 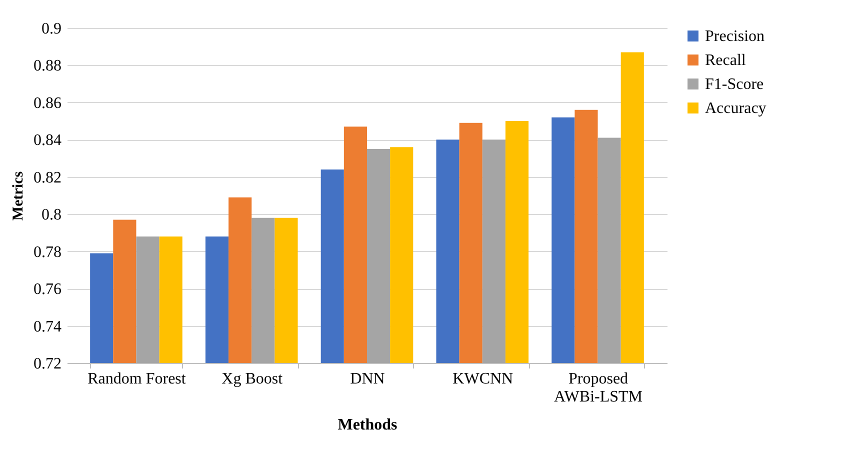 I want to click on y-tick-label: 0.78, so click(x=48, y=252).